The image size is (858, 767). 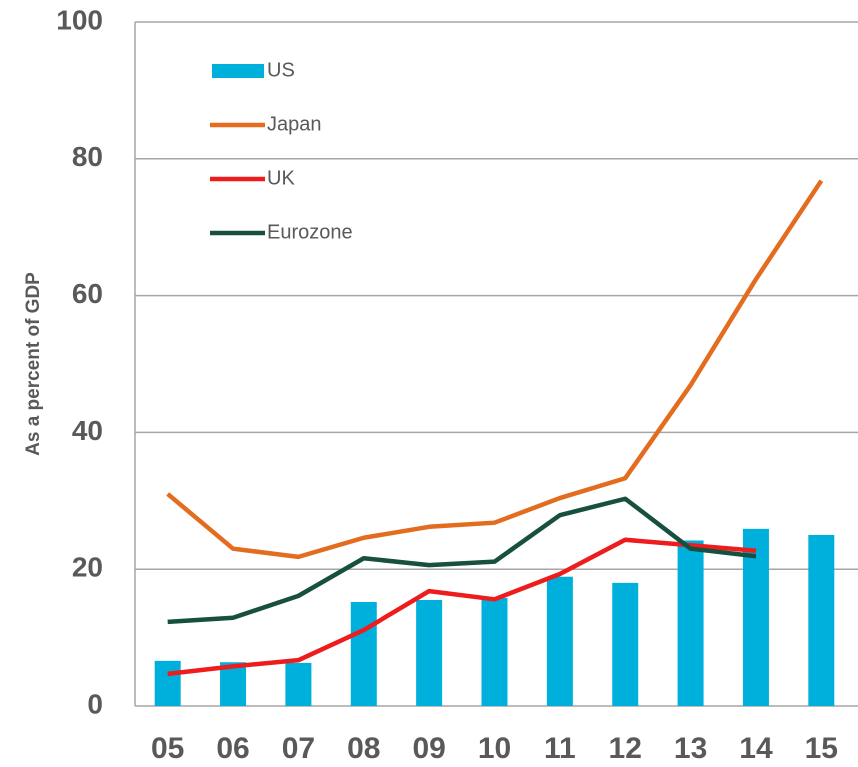 What do you see at coordinates (494, 748) in the screenshot?
I see `x-tick-label: 10` at bounding box center [494, 748].